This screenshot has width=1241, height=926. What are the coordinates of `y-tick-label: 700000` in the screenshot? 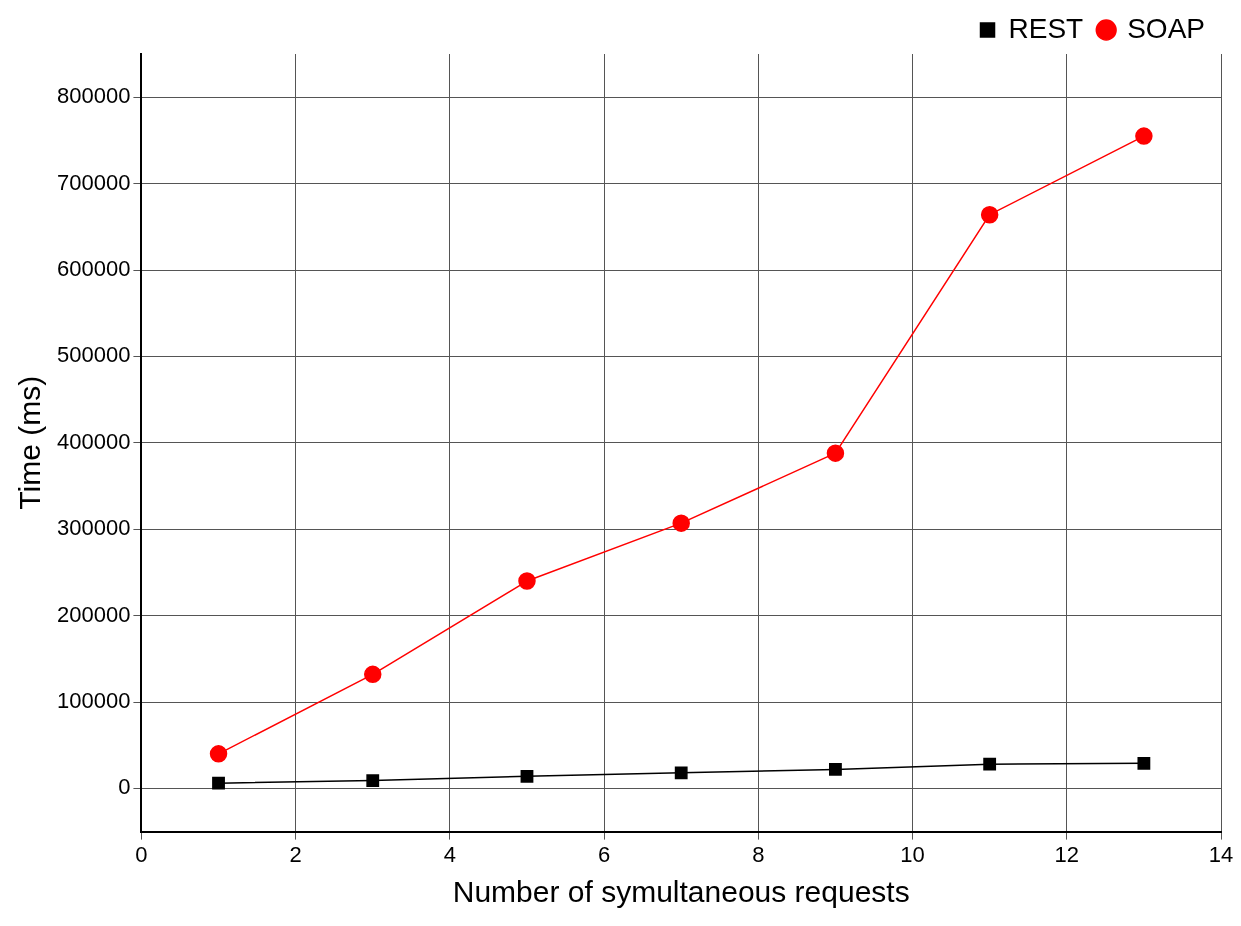 It's located at (93, 182).